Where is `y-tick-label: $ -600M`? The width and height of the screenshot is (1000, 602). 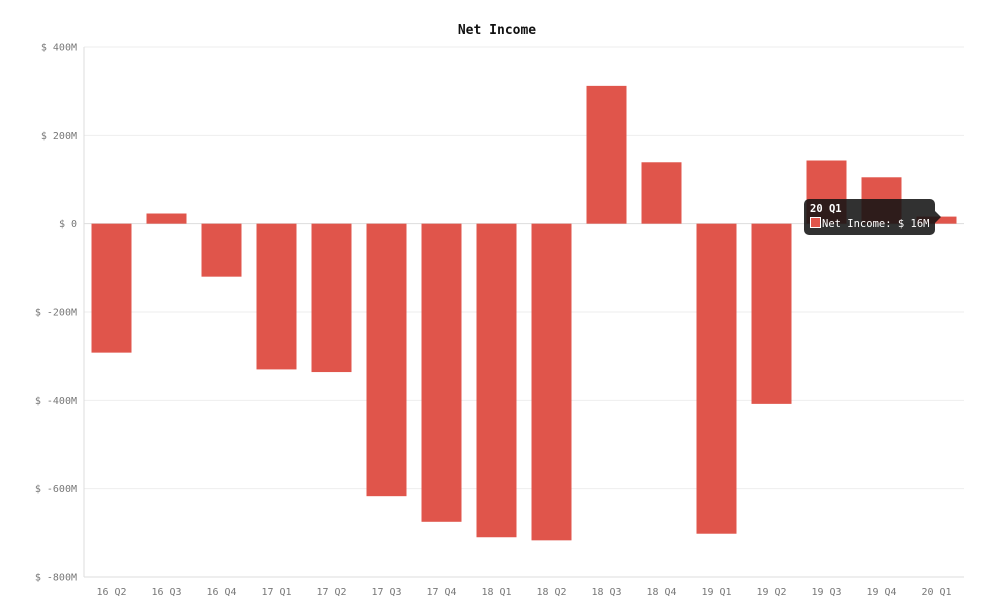
y-tick-label: $ -600M is located at coordinates (56, 489).